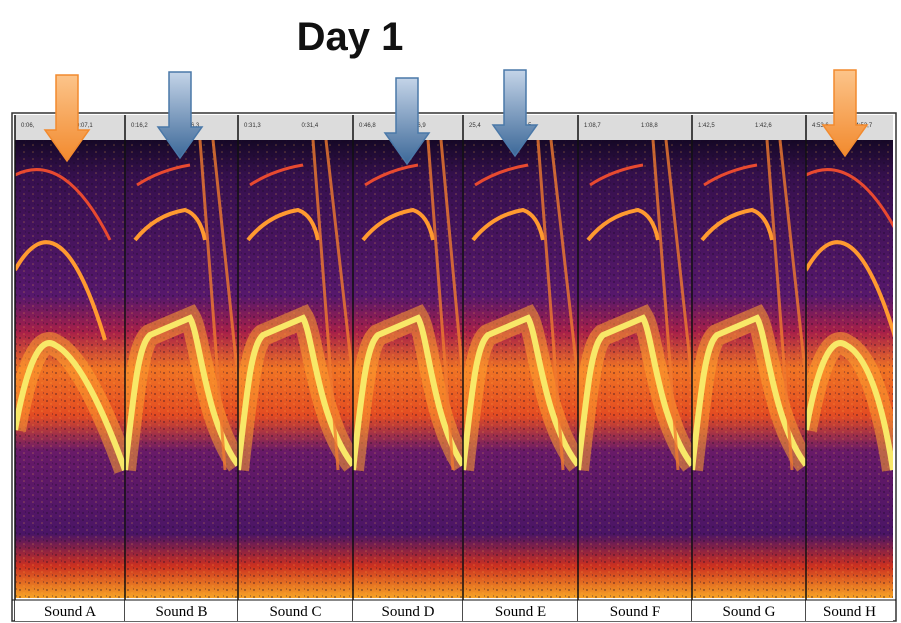  What do you see at coordinates (139, 126) in the screenshot?
I see `time-label: 0:16,2` at bounding box center [139, 126].